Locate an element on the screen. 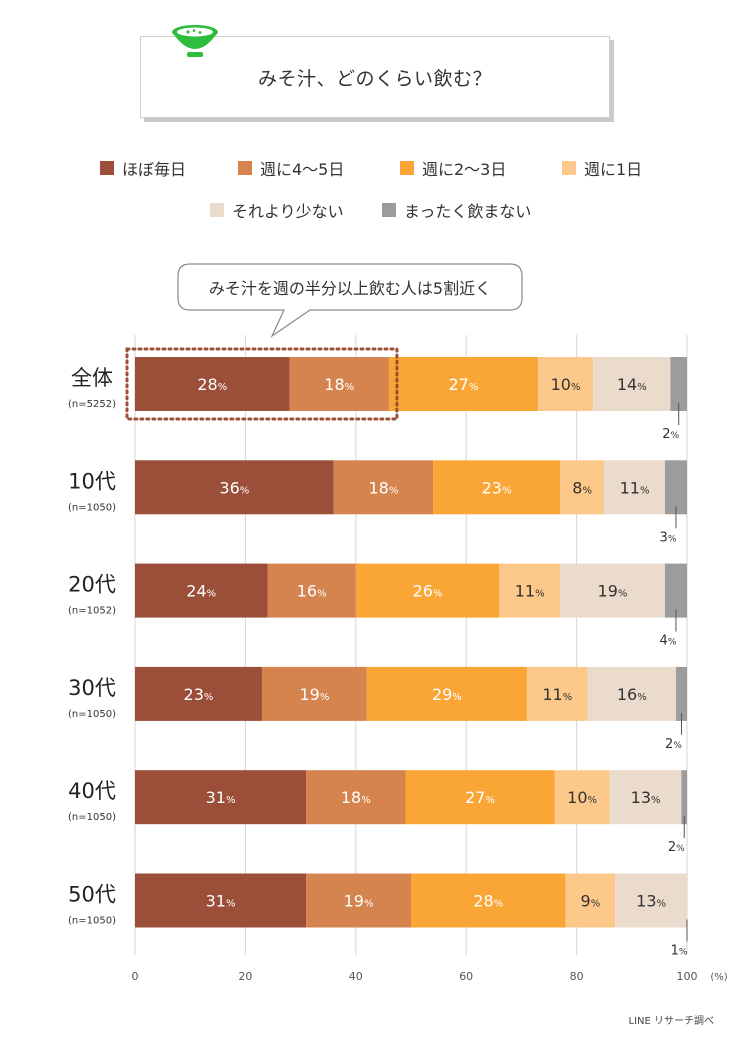 This screenshot has height=1050, width=750. title-card: みそ汁、どのくらい飲む？ is located at coordinates (375, 77).